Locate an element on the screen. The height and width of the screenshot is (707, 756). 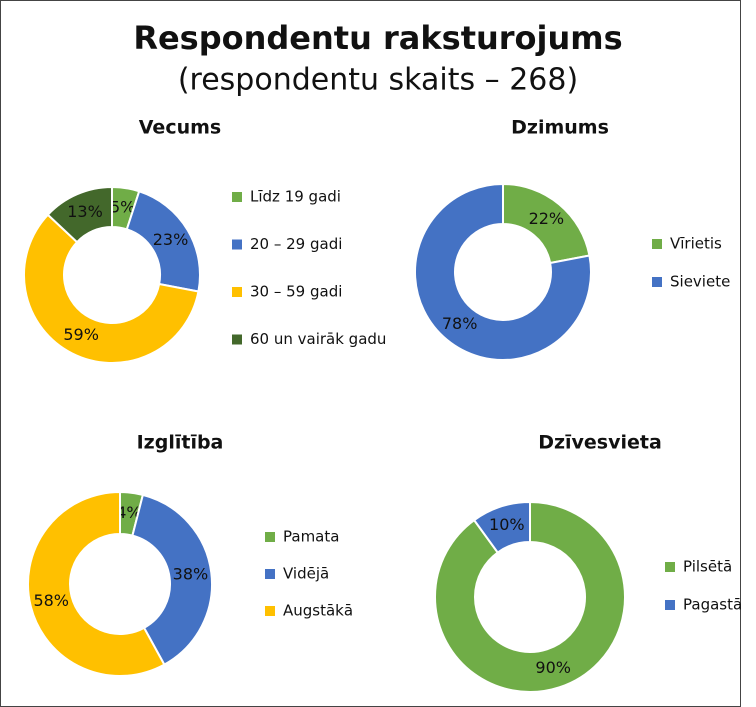
data-label: 13% is located at coordinates (85, 211).